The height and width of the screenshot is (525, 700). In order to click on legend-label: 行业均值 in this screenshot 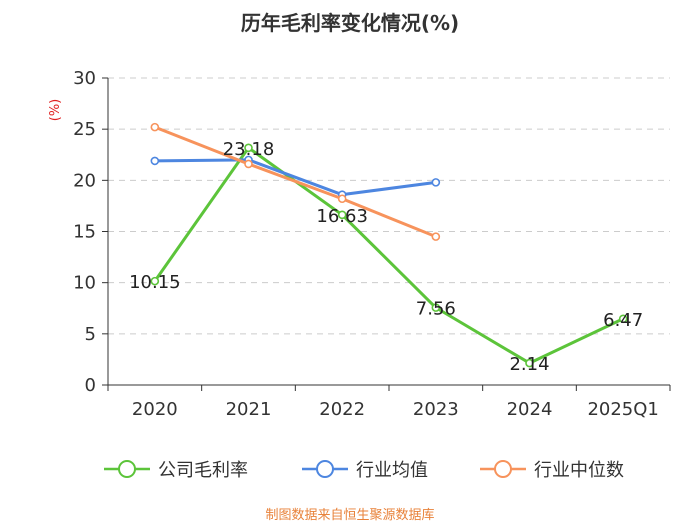, I will do `click(392, 470)`.